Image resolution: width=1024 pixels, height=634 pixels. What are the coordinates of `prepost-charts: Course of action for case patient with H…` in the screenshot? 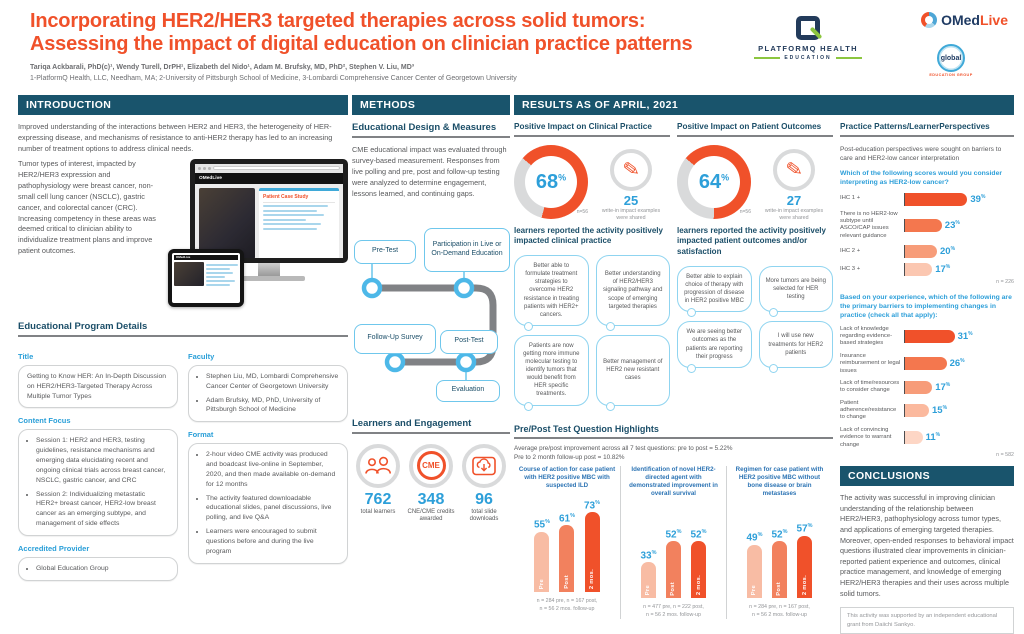 It's located at (673, 543).